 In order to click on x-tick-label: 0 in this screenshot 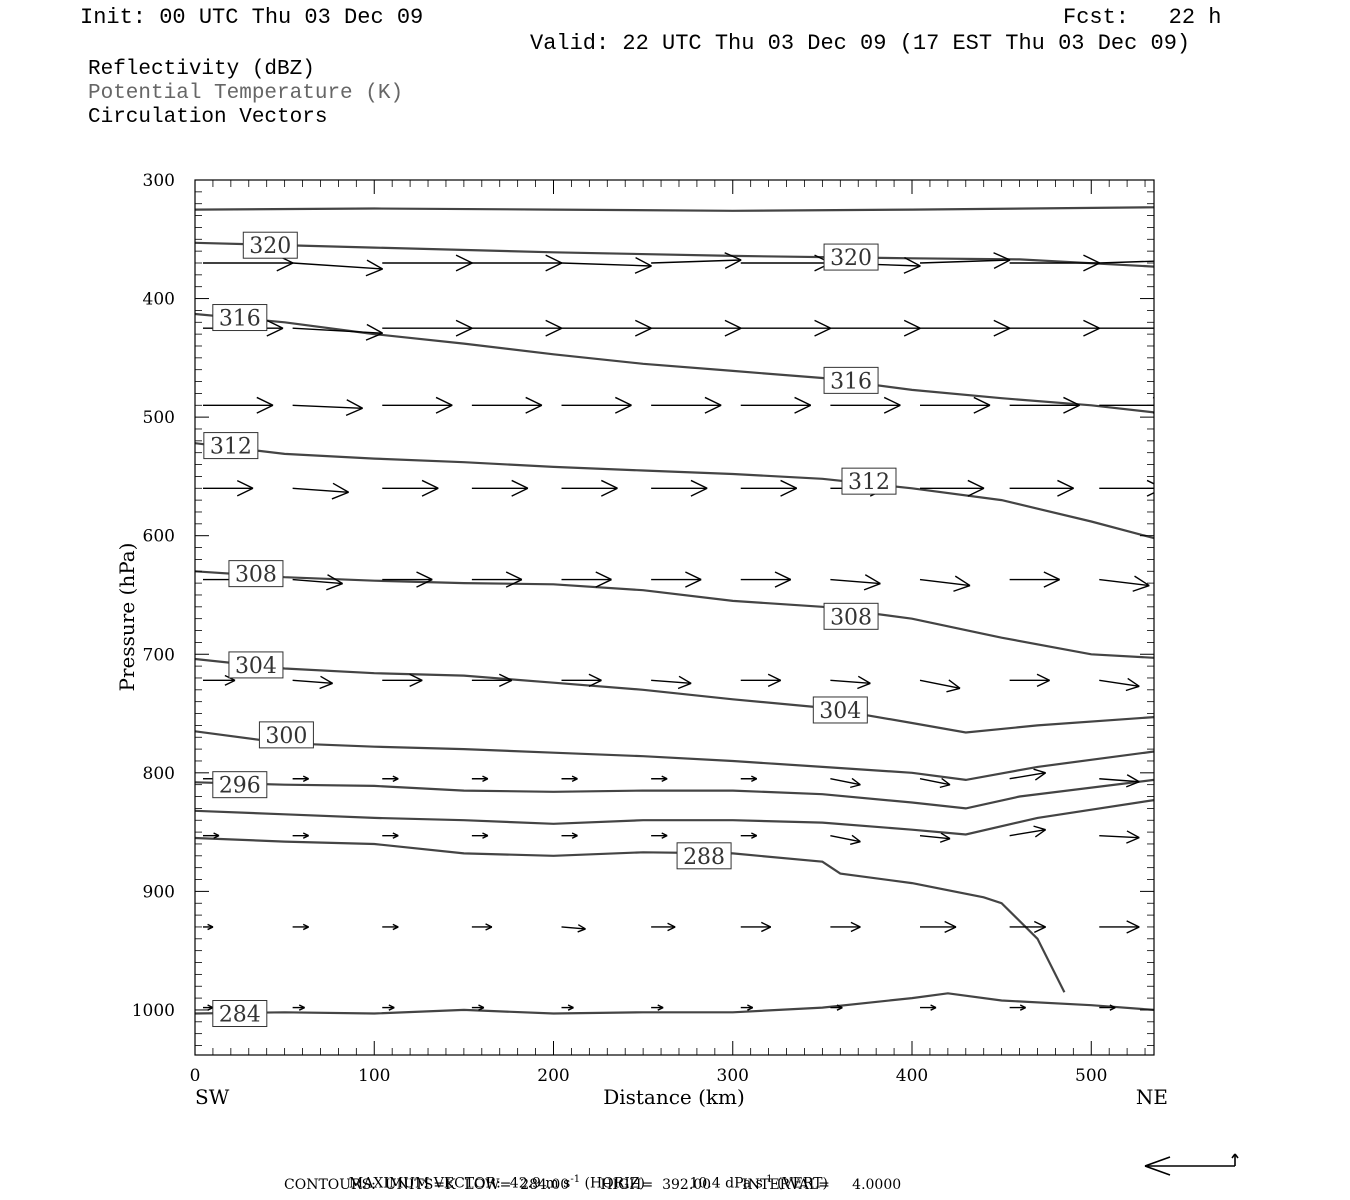, I will do `click(195, 1076)`.